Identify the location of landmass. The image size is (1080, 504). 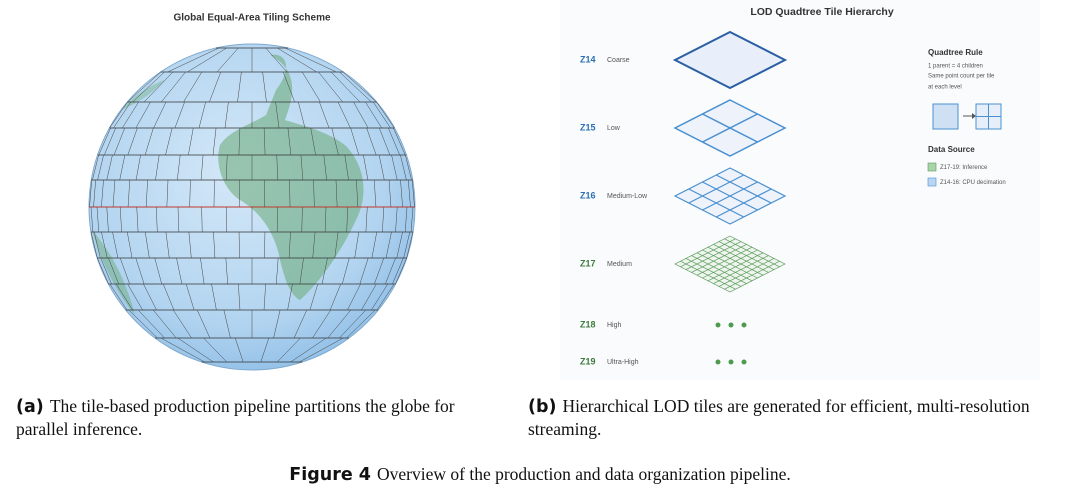
(228, 184).